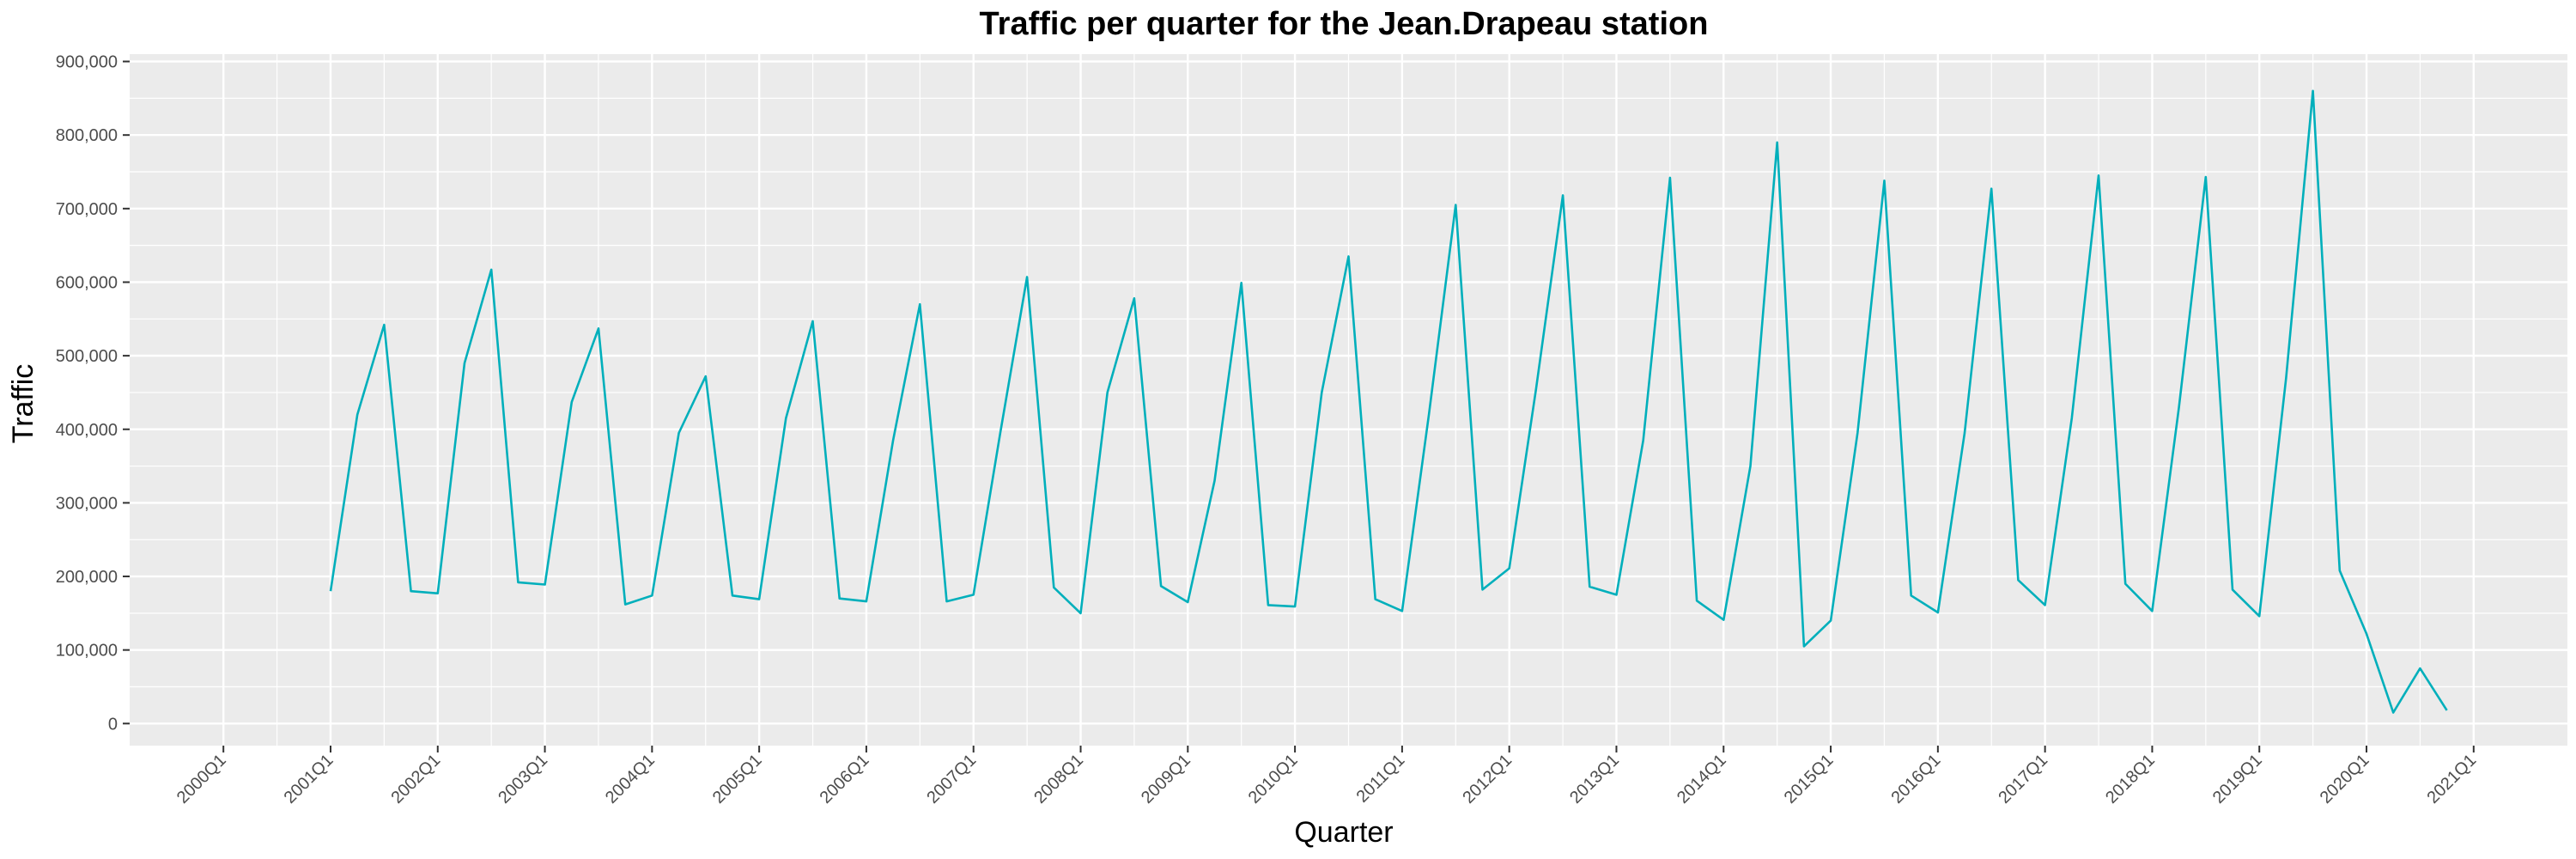 The height and width of the screenshot is (859, 2576). What do you see at coordinates (113, 725) in the screenshot?
I see `y-tick-label: 0` at bounding box center [113, 725].